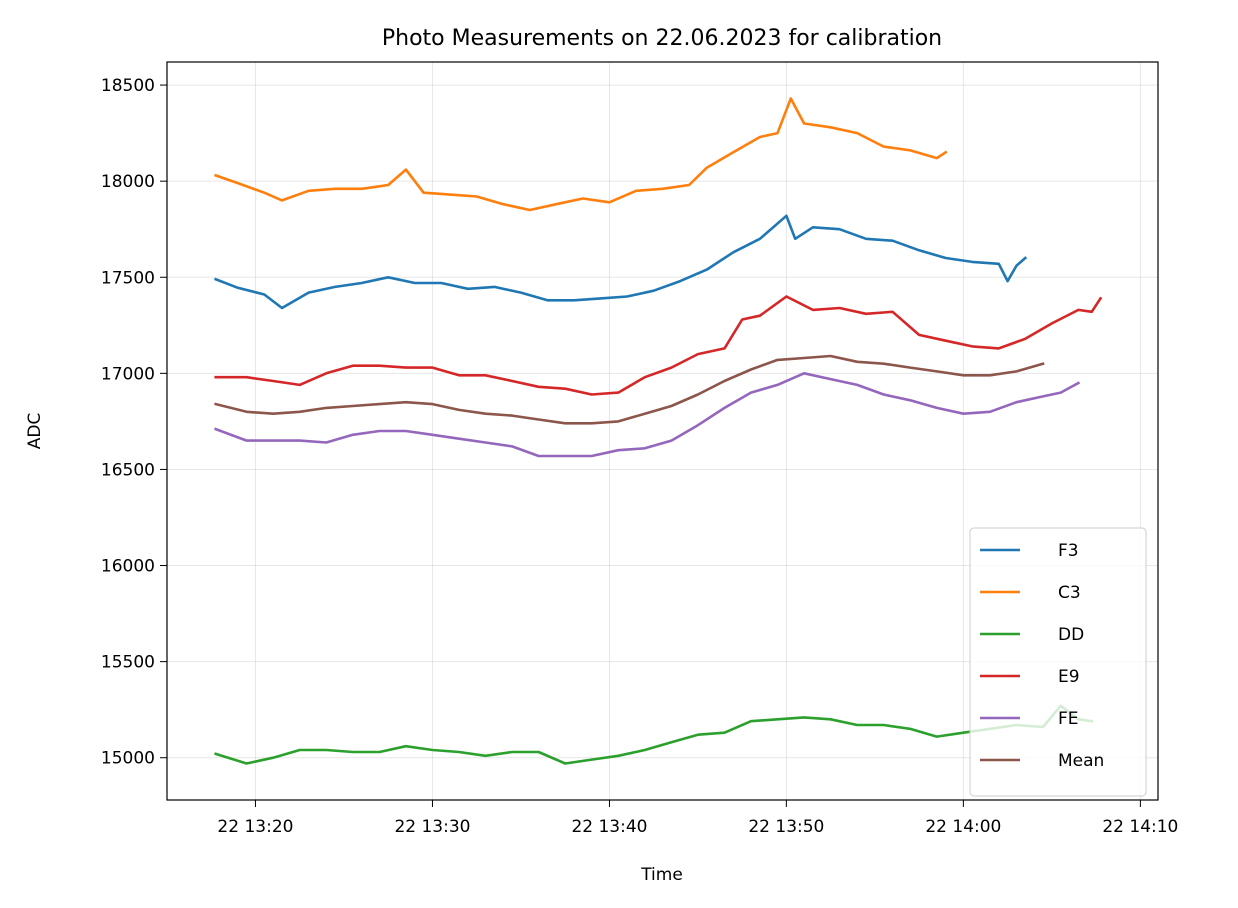 The image size is (1238, 908). Describe the element at coordinates (1068, 719) in the screenshot. I see `legend-label: FE` at that location.